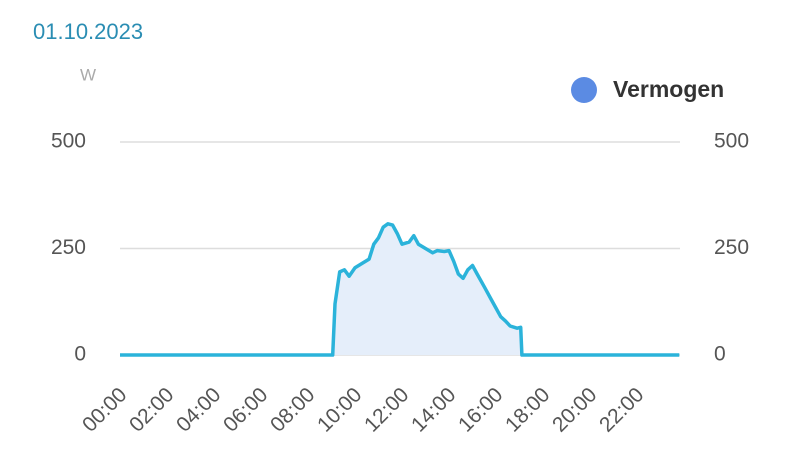 The width and height of the screenshot is (800, 463). I want to click on x-tick-label: 08:00, so click(292, 409).